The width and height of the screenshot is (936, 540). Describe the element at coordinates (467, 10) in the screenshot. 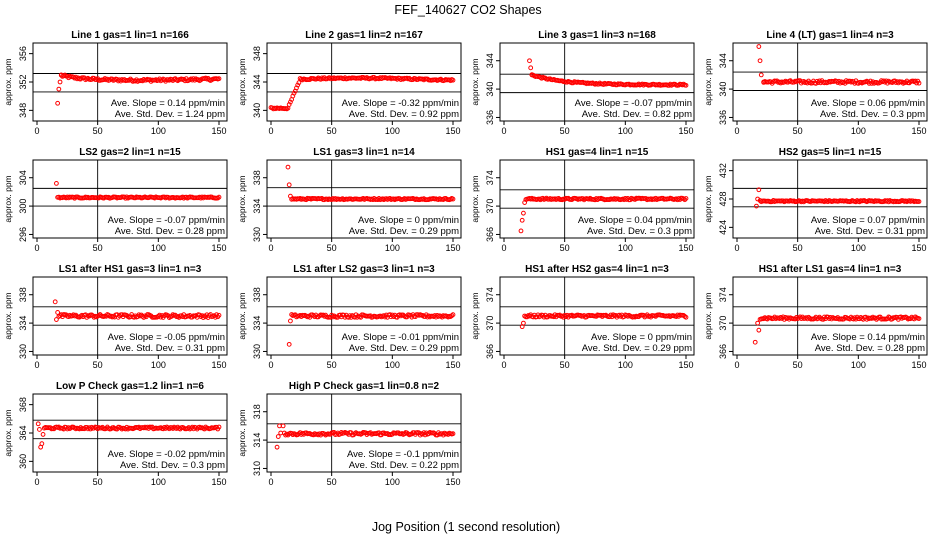

I see `figure-title: FEF_140627 CO2 Shapes` at that location.